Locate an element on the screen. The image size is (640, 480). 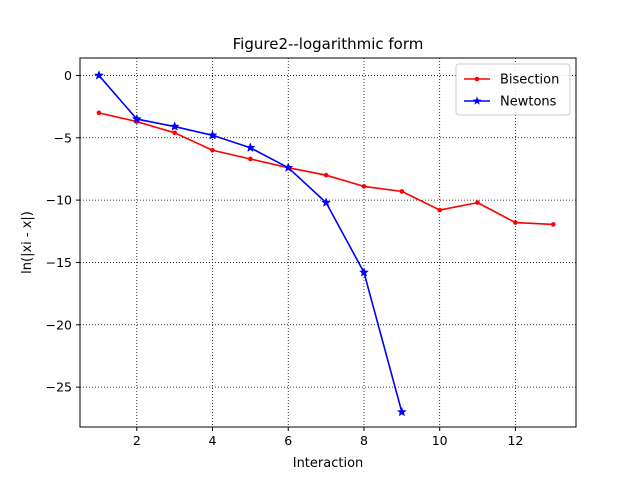
y-tick-label: −10 is located at coordinates (59, 200).